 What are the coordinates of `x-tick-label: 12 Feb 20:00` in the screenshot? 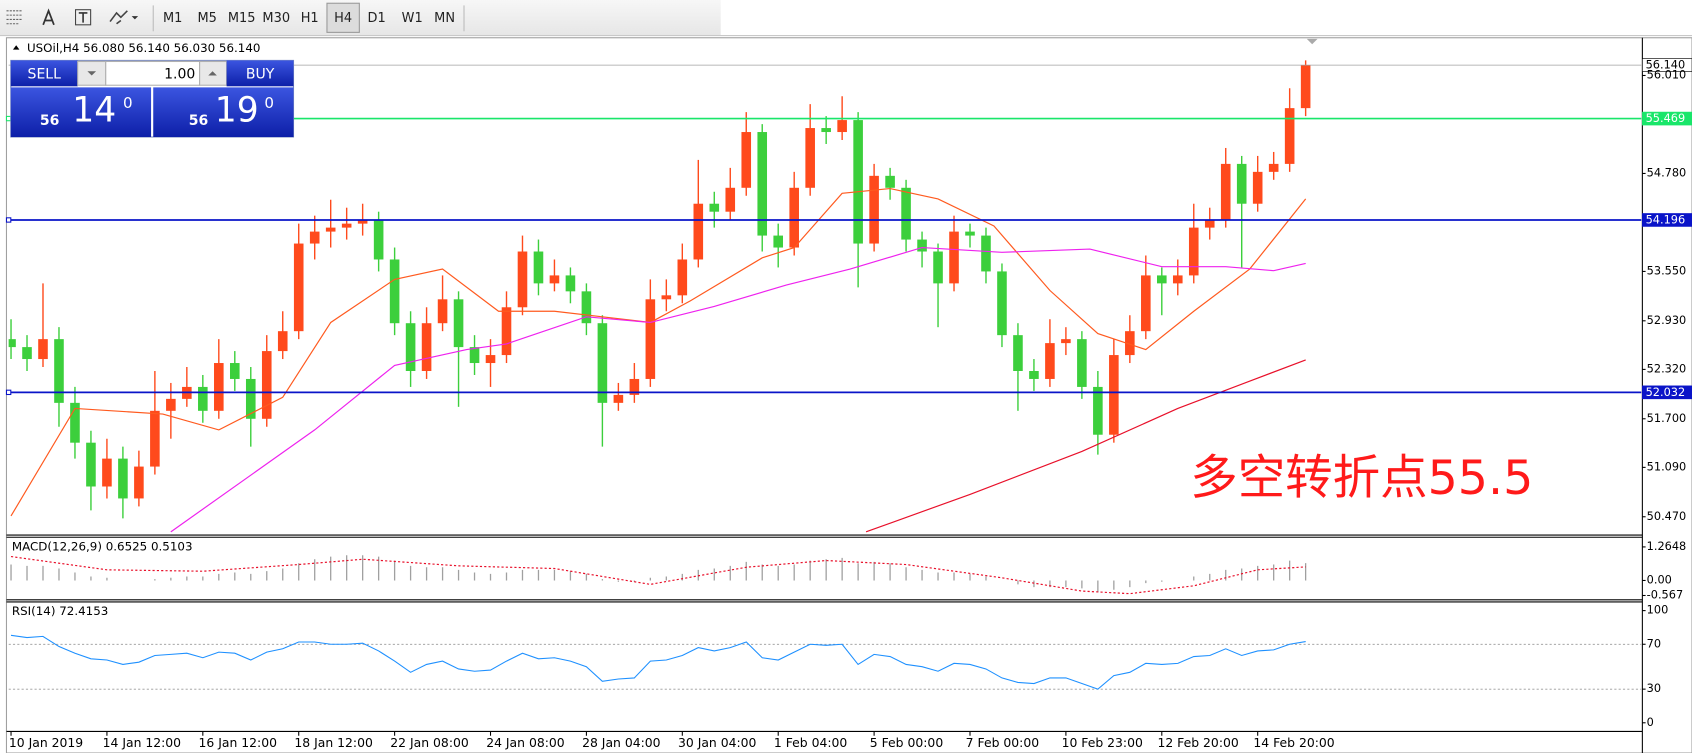 It's located at (1197, 742).